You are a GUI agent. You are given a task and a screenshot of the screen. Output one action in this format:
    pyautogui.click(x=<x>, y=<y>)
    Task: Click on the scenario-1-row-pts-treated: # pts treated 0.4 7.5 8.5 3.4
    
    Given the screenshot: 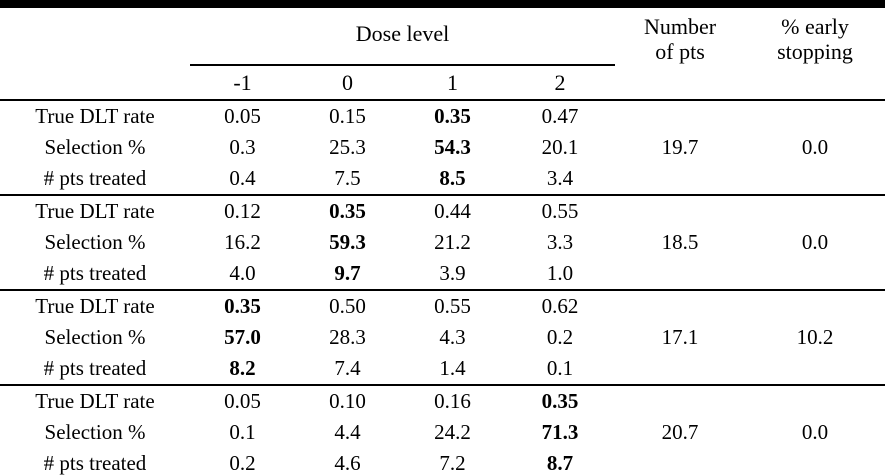 What is the action you would take?
    pyautogui.click(x=442, y=179)
    